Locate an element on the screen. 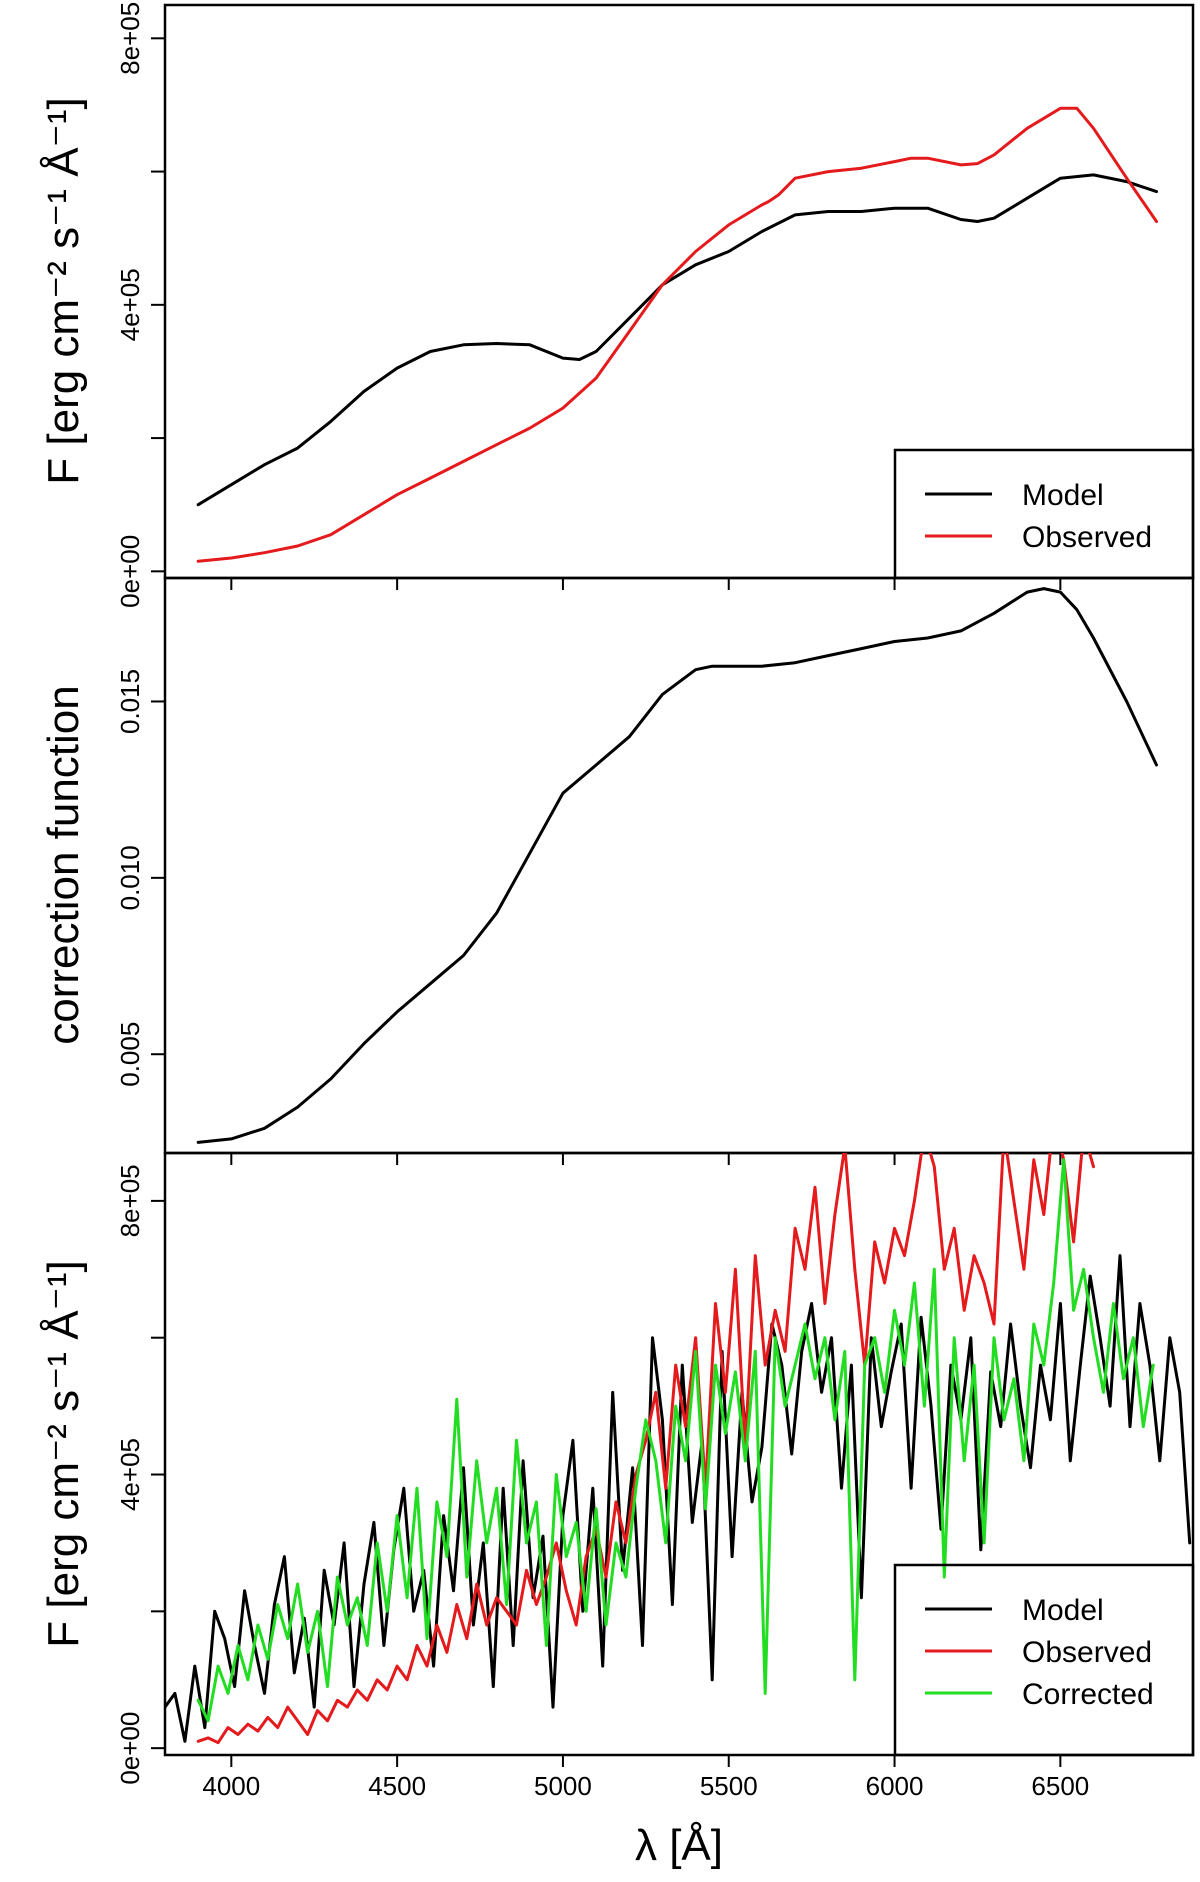 This screenshot has height=1882, width=1200. top-panel-yticks: 0e+00 4e+05 8e+05 is located at coordinates (140, 305).